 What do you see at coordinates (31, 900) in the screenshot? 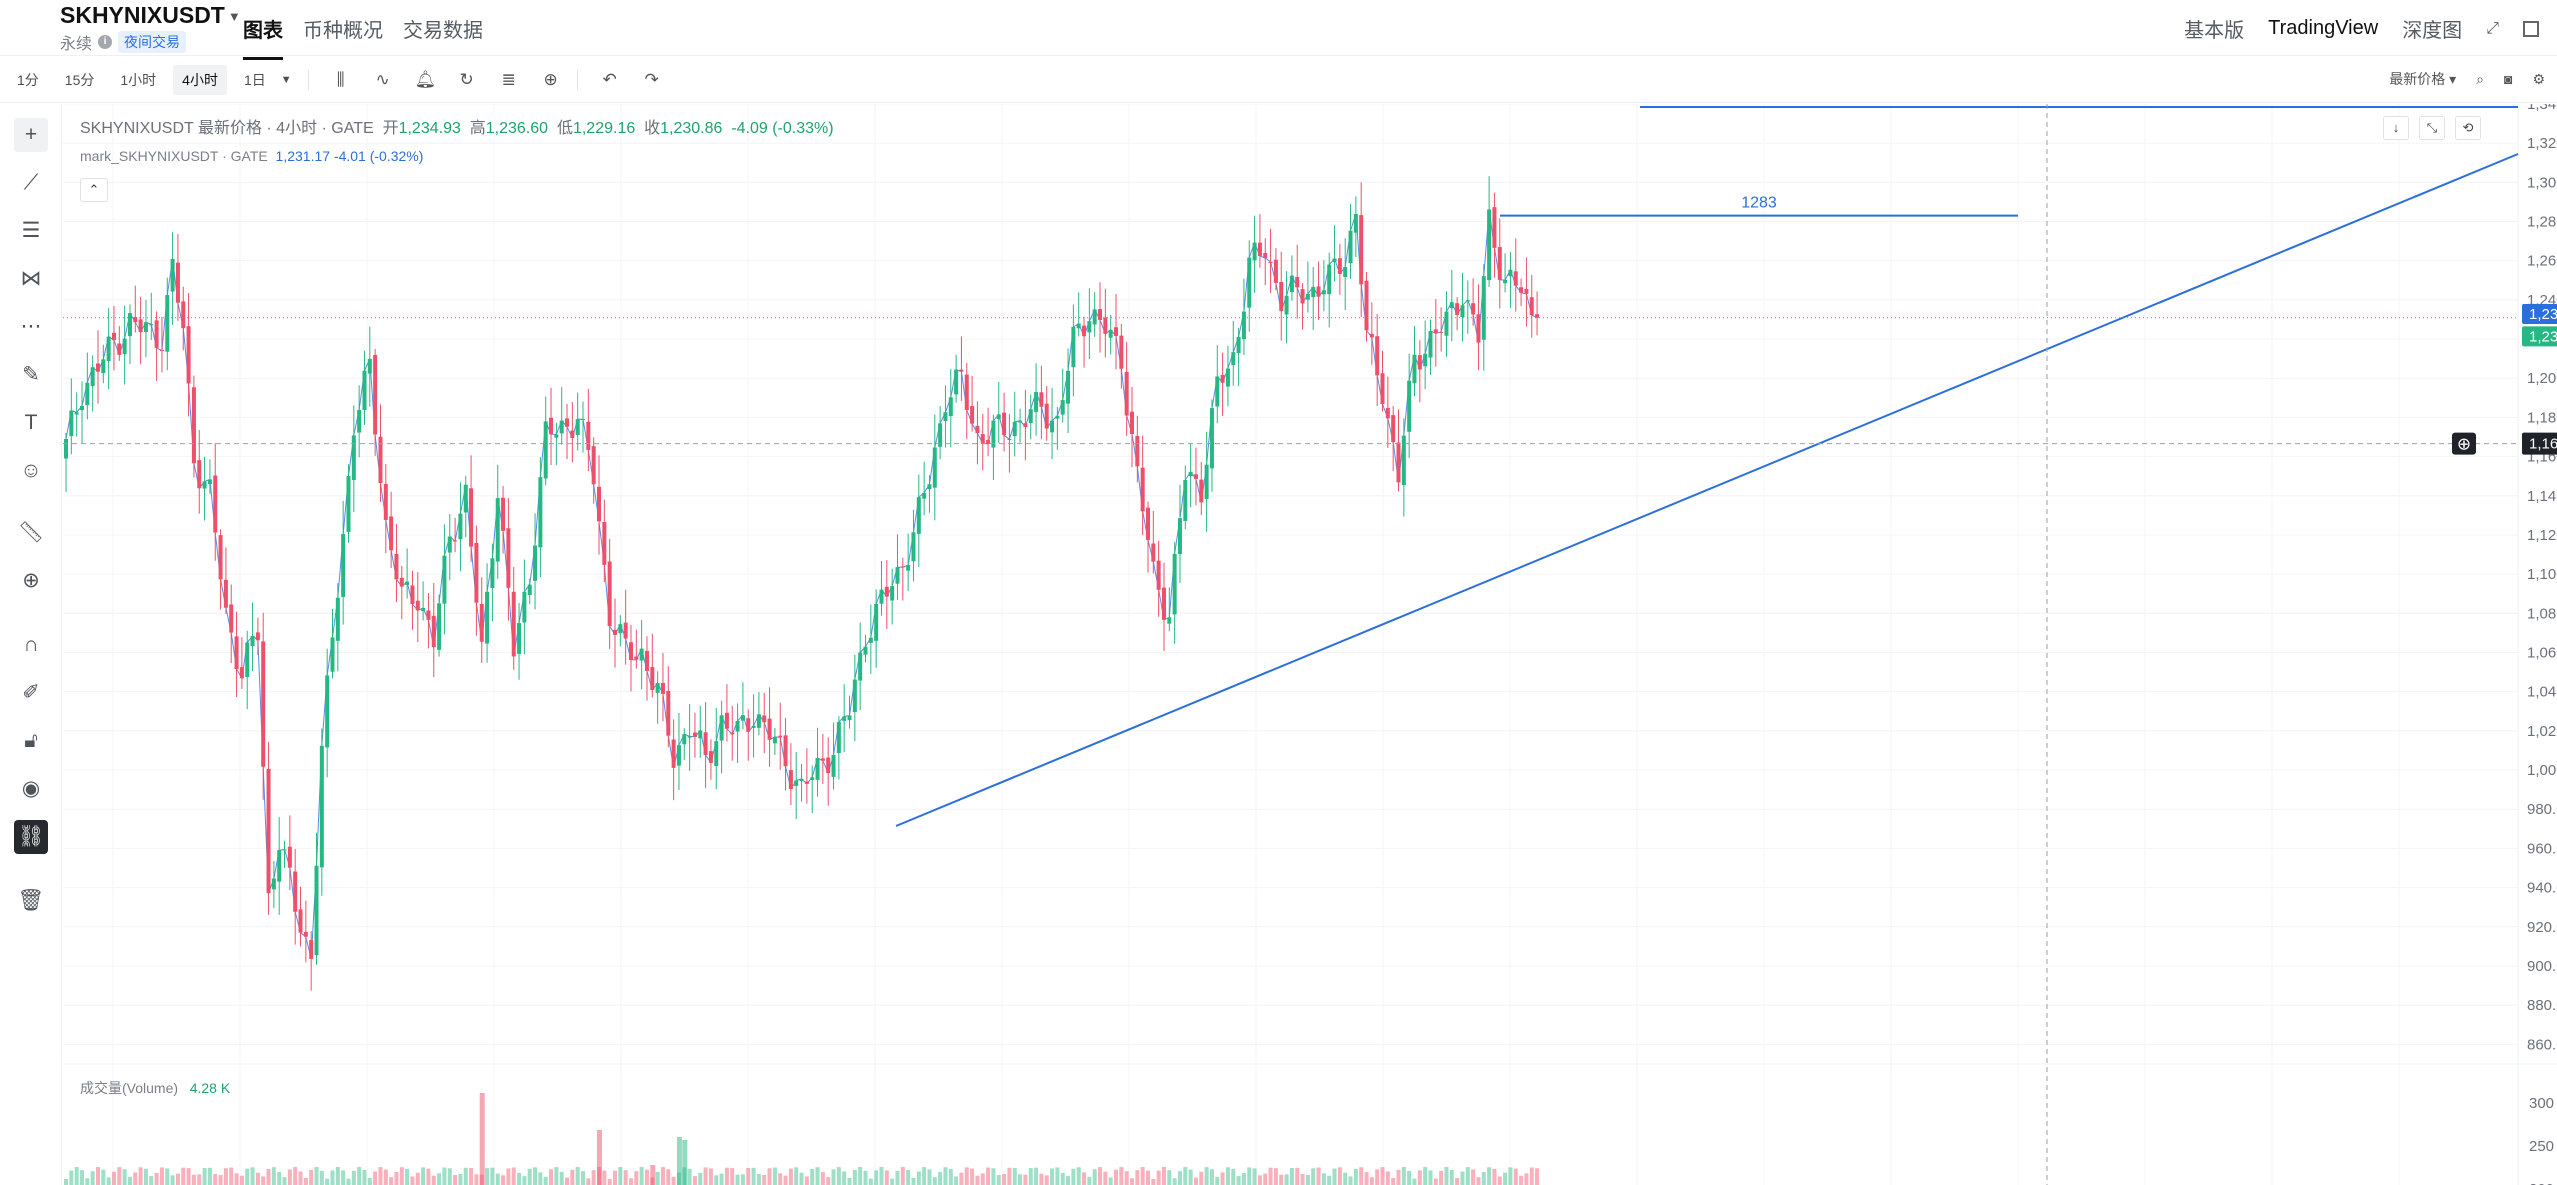
I see `trash-icon: 🗑︎` at bounding box center [31, 900].